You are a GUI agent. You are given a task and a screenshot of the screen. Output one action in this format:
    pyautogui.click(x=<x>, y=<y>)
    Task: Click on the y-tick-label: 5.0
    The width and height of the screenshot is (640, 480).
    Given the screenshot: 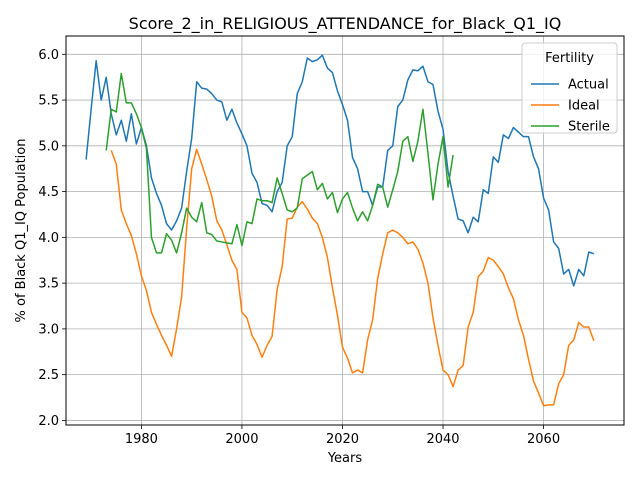 What is the action you would take?
    pyautogui.click(x=48, y=146)
    